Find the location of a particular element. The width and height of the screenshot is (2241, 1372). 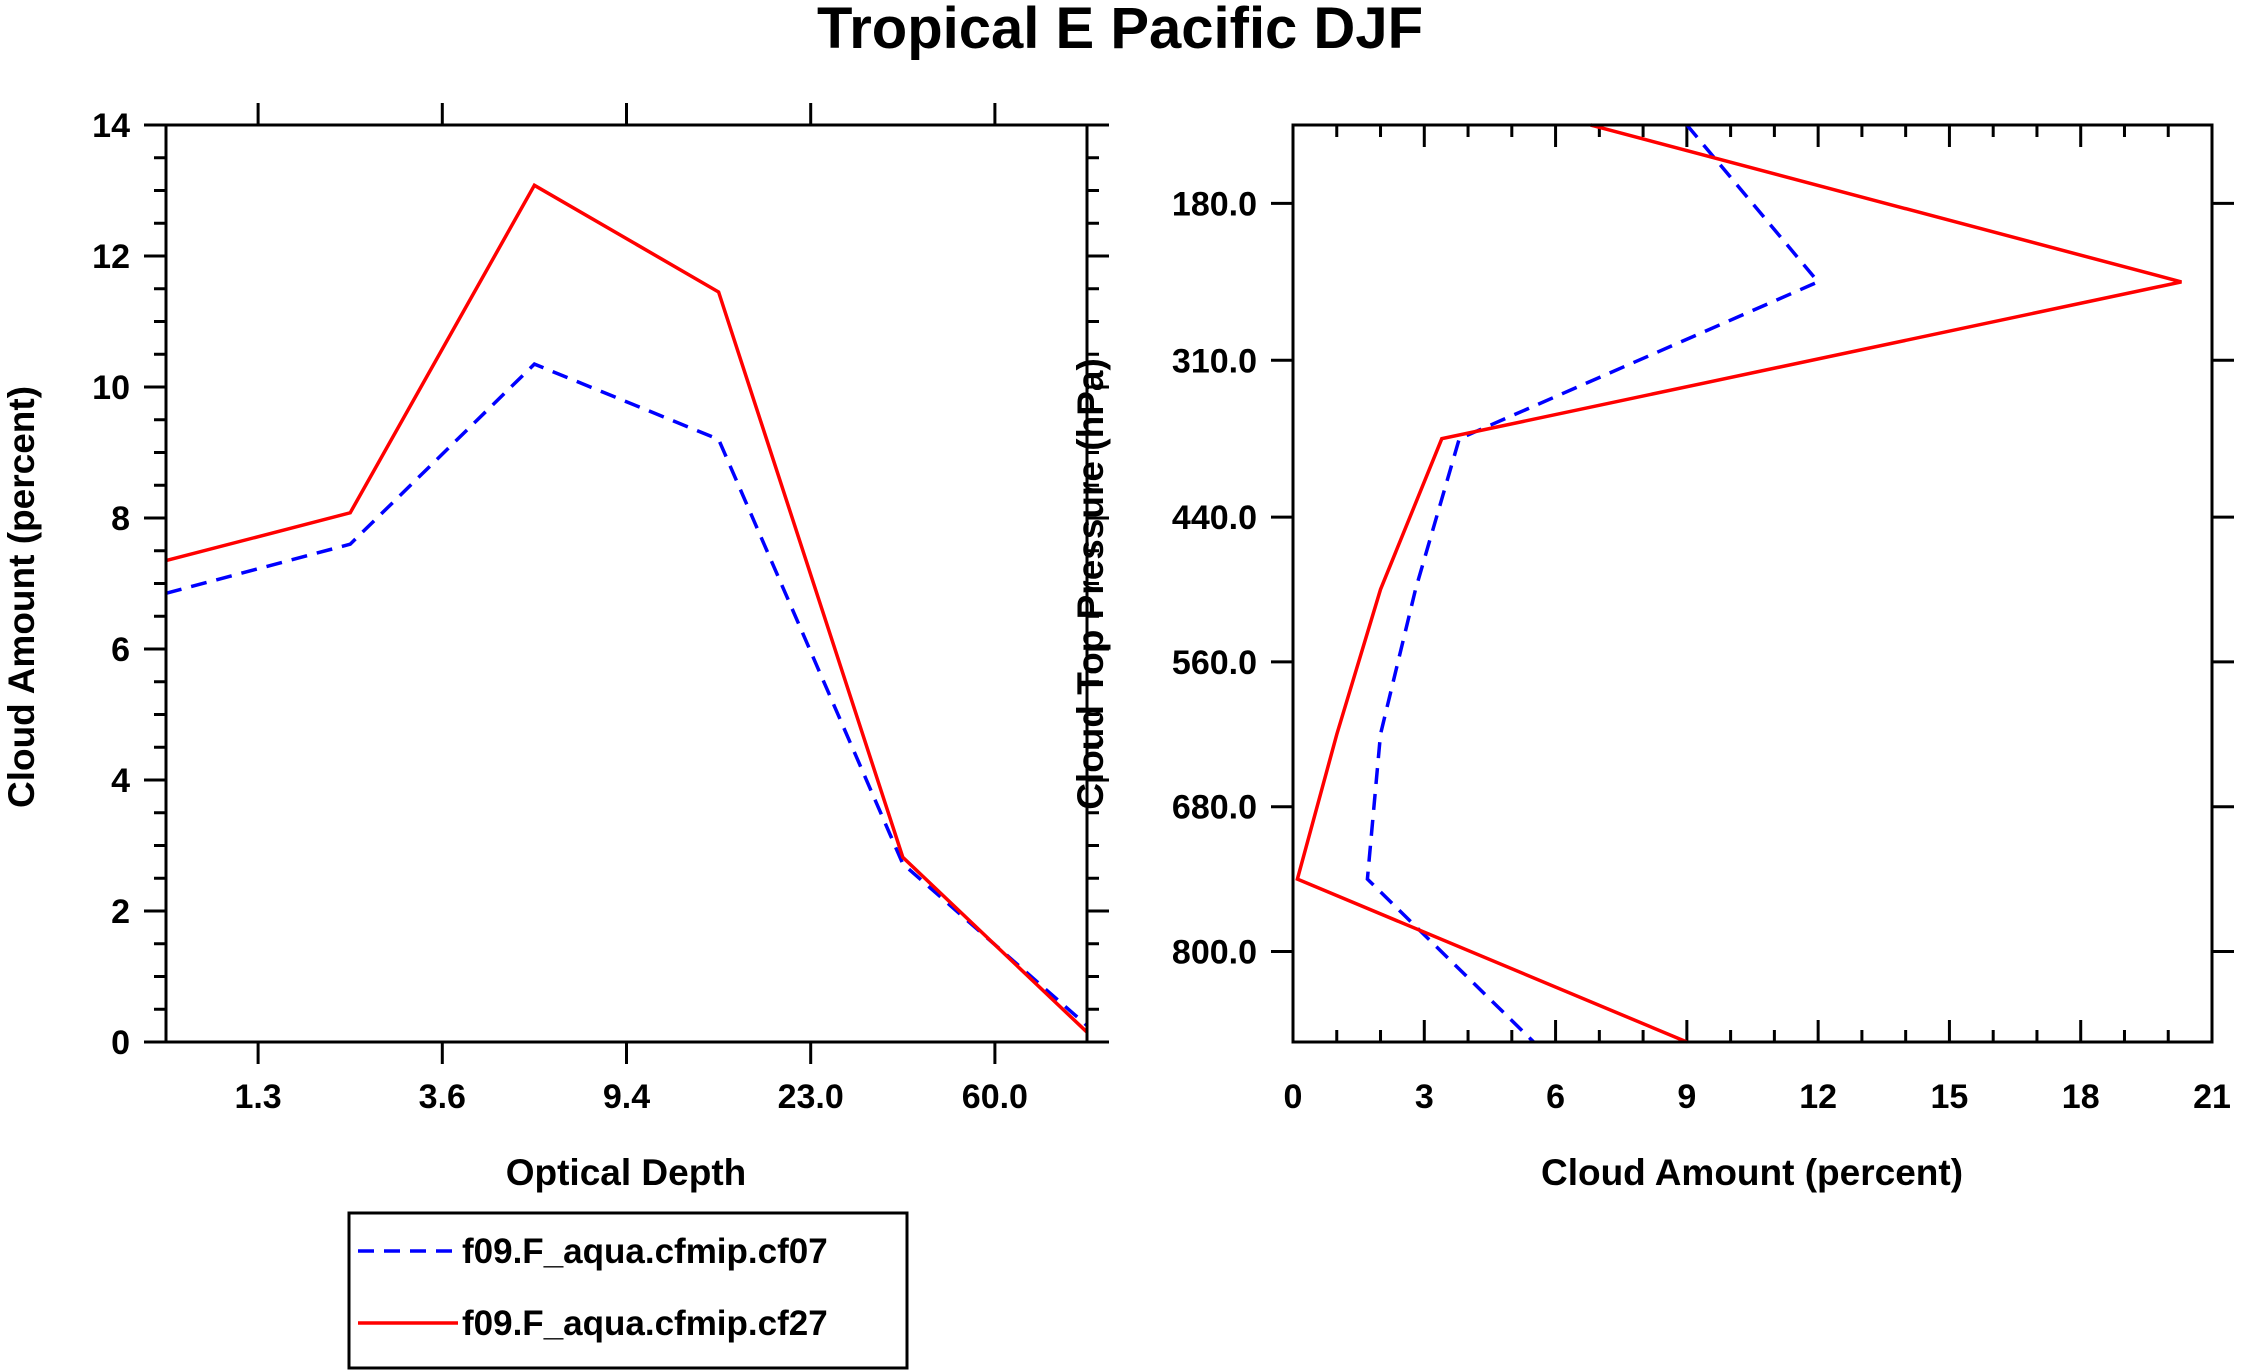

right-x-tick-label: 21 is located at coordinates (2212, 1097).